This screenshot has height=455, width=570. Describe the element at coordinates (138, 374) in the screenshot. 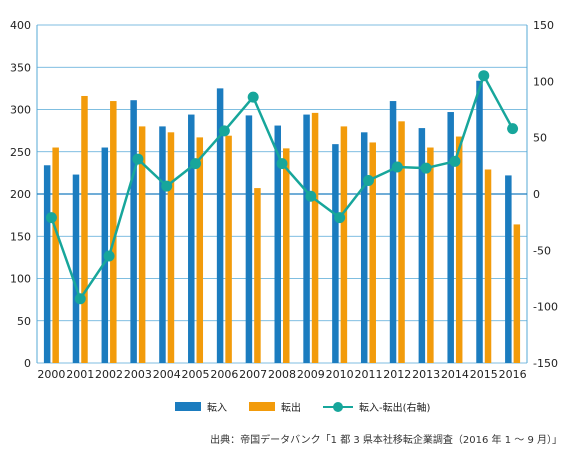

I see `x-tick-label: 2003` at that location.